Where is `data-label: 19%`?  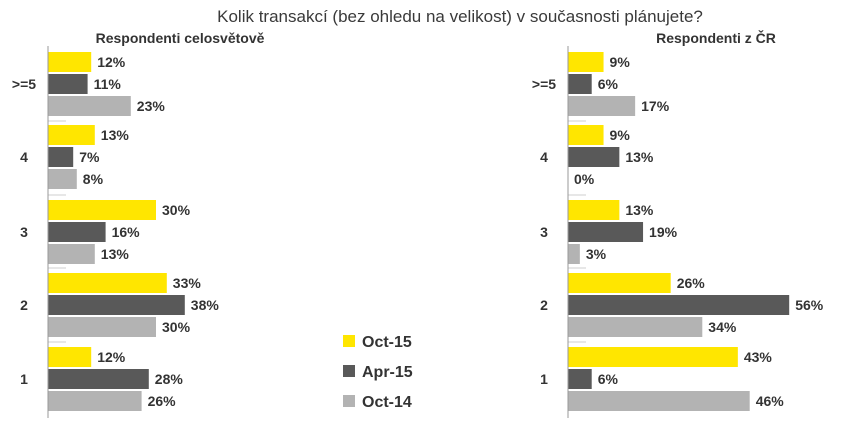 data-label: 19% is located at coordinates (663, 232).